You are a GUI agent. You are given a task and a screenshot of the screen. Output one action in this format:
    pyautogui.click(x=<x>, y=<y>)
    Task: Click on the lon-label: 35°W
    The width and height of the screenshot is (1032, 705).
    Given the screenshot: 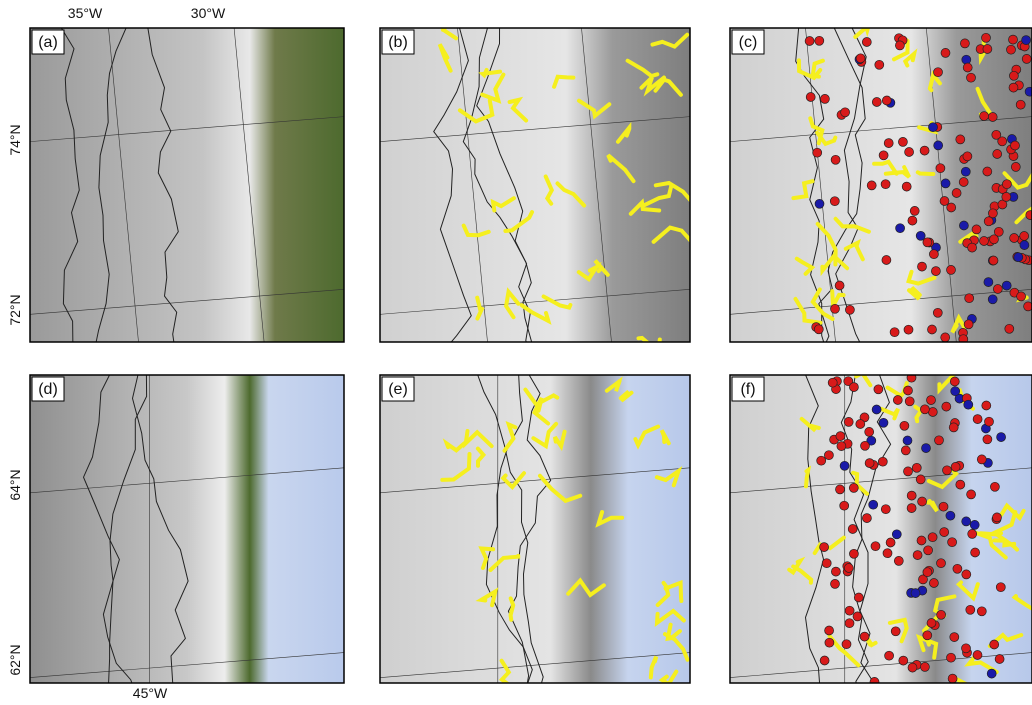 What is the action you would take?
    pyautogui.click(x=85, y=13)
    